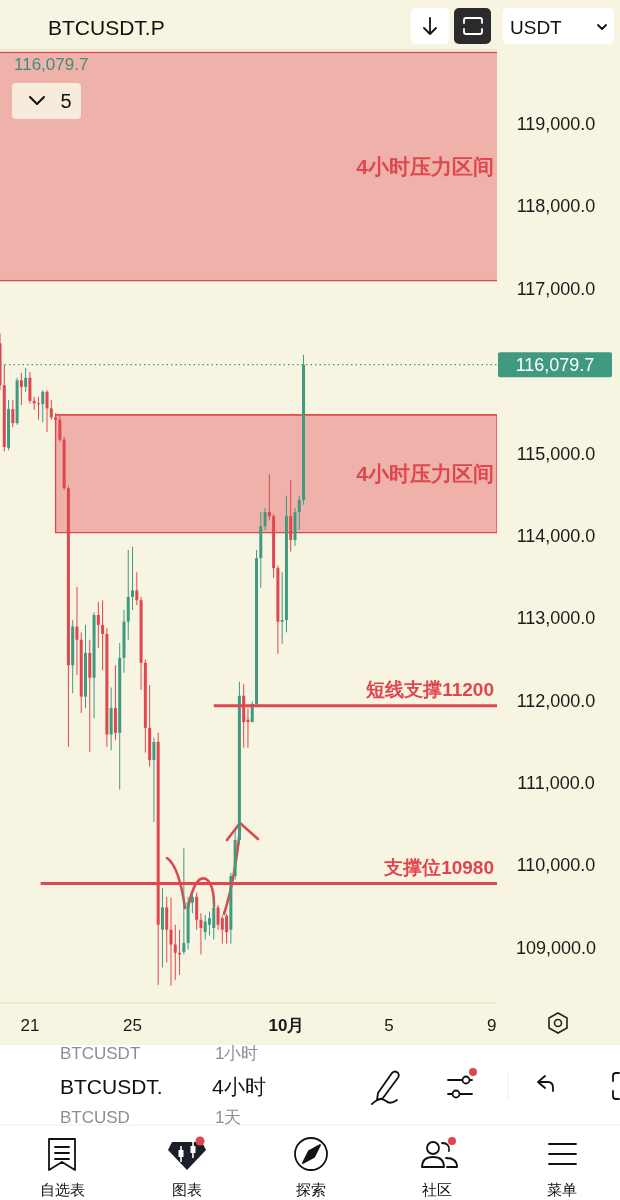 This screenshot has height=1200, width=620. I want to click on annotation: 自选表, so click(62, 1189).